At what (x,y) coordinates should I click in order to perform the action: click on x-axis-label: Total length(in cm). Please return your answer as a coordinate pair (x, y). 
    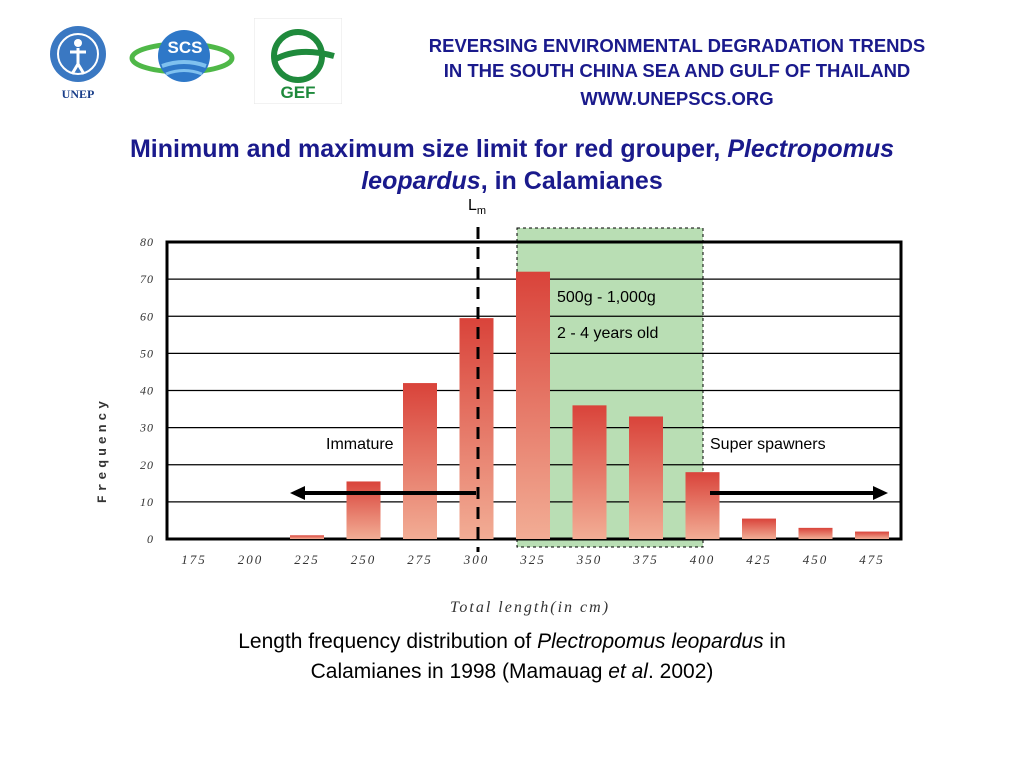
    Looking at the image, I should click on (530, 607).